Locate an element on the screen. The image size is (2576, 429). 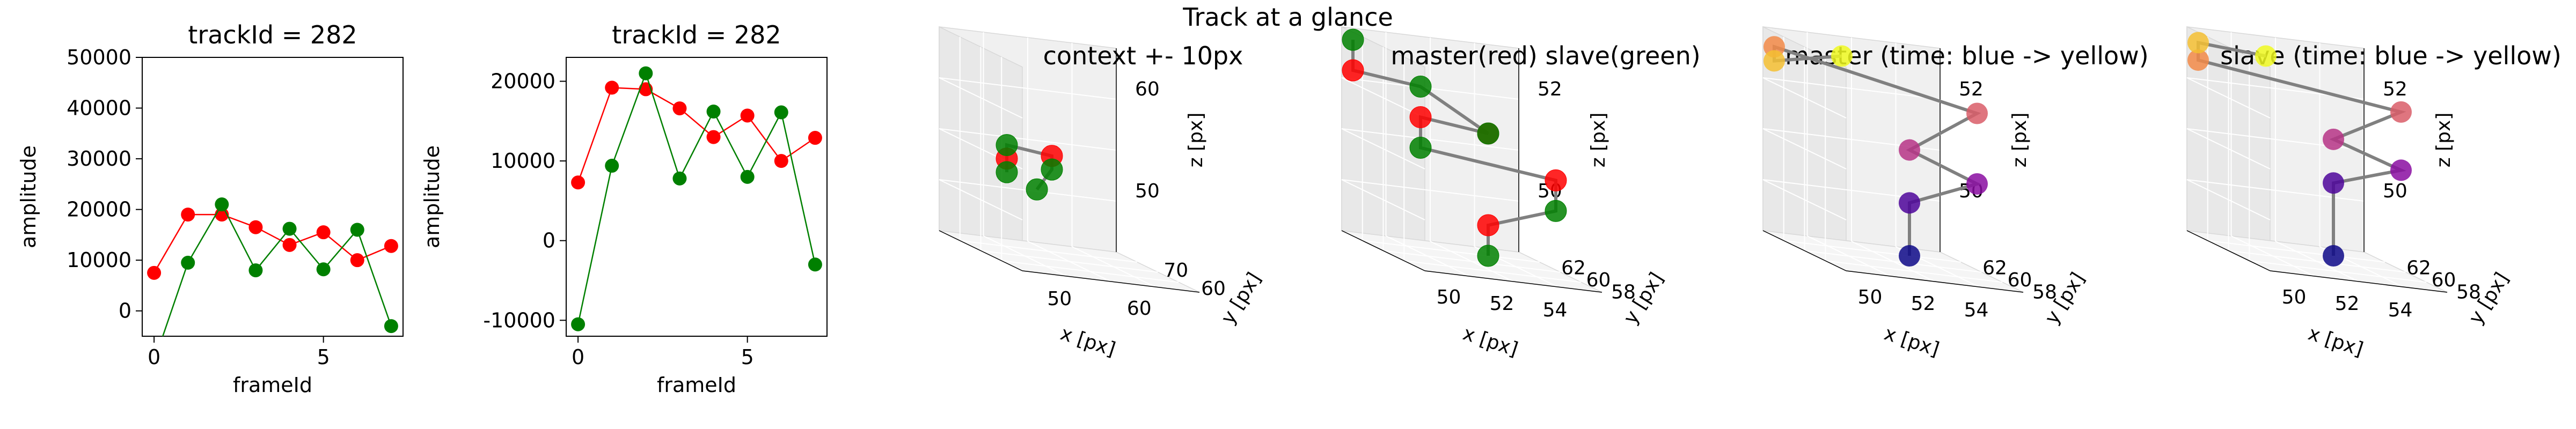
x-tick-label: 5 is located at coordinates (323, 357).